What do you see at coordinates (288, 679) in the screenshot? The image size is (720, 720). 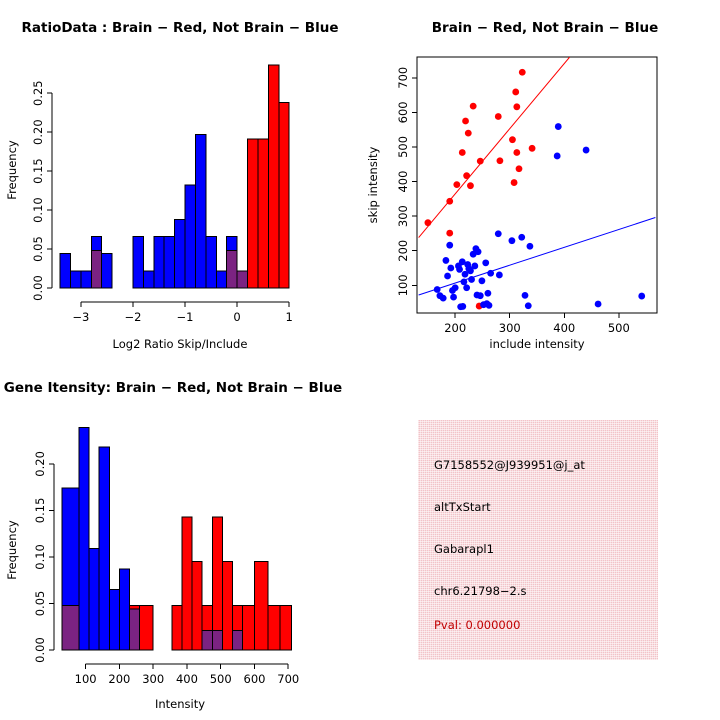 I see `x-tick-label: 700` at bounding box center [288, 679].